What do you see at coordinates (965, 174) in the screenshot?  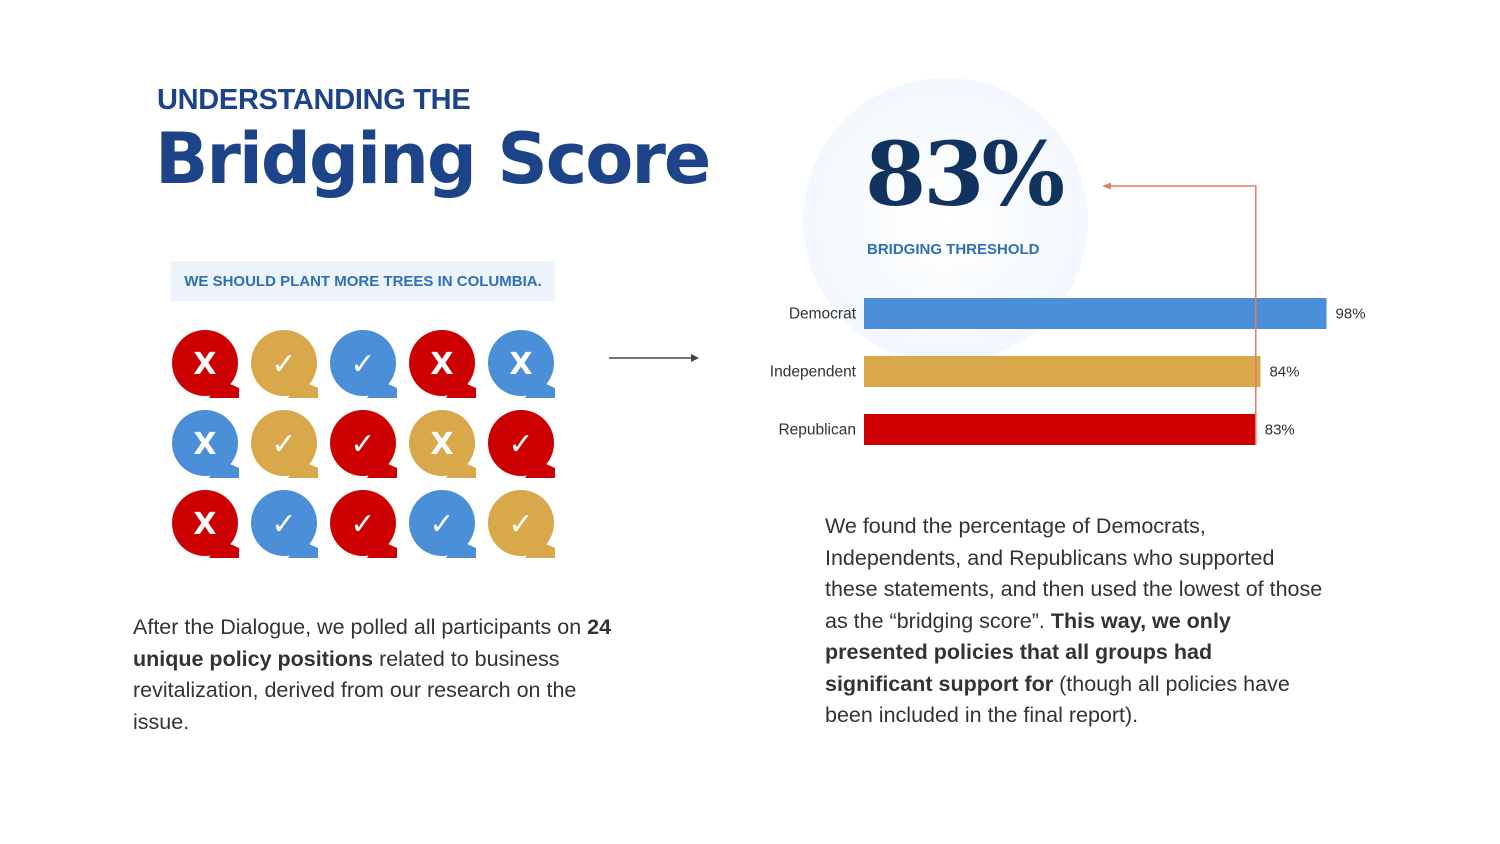 I see `threshold-value: 83%` at bounding box center [965, 174].